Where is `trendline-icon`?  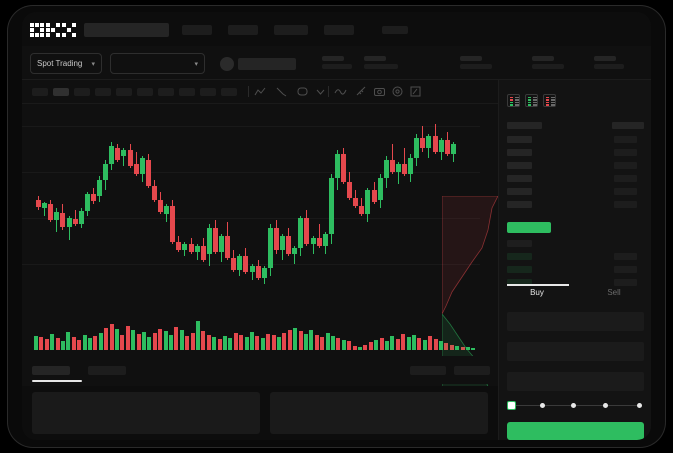 trendline-icon is located at coordinates (260, 91).